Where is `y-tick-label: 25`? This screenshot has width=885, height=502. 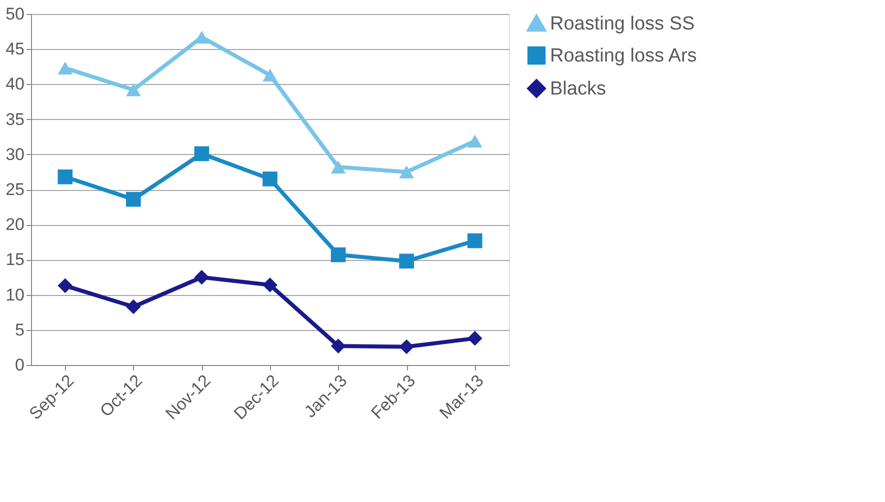 y-tick-label: 25 is located at coordinates (15, 189).